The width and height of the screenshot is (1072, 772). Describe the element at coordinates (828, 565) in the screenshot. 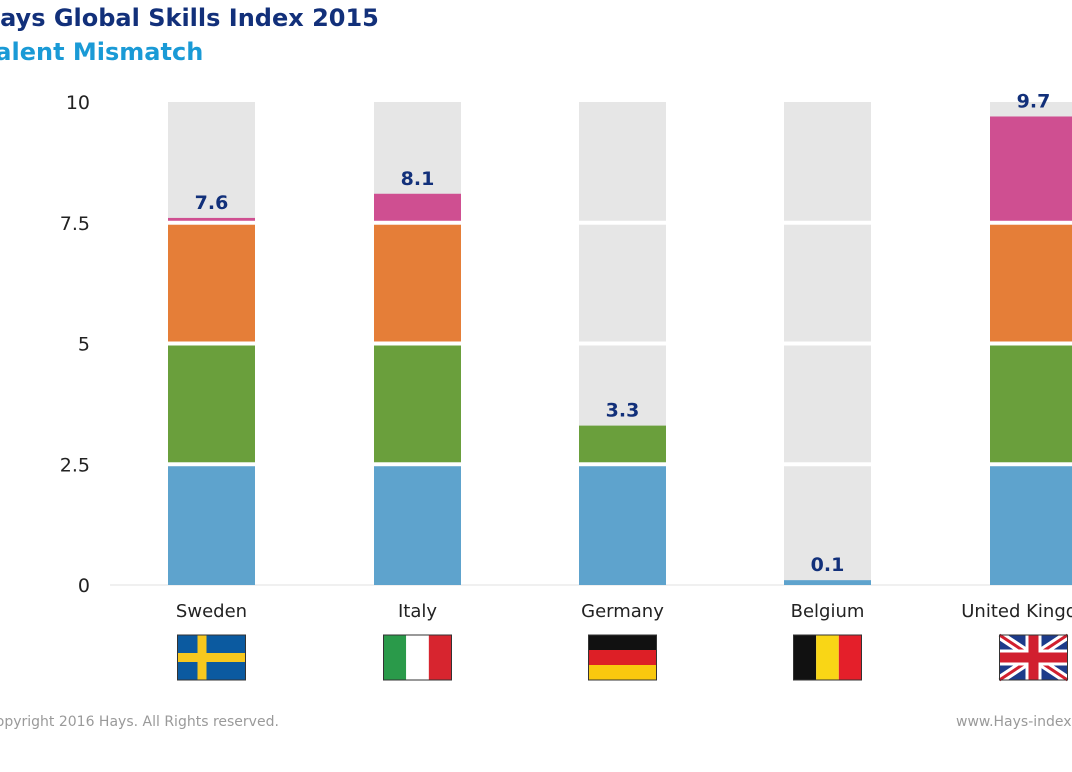

I see `data-label: 0.1` at that location.